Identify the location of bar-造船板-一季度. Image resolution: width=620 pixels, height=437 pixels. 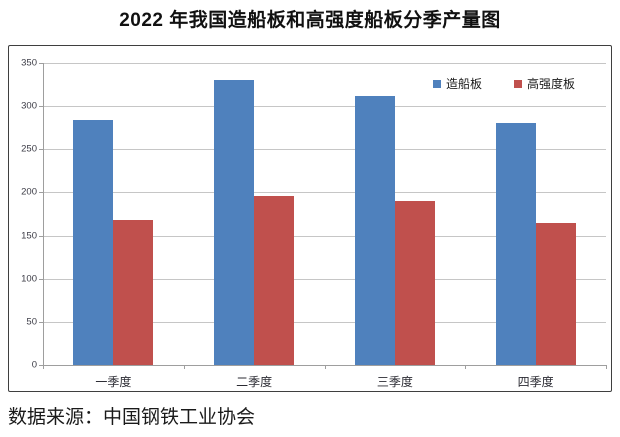
(93, 242).